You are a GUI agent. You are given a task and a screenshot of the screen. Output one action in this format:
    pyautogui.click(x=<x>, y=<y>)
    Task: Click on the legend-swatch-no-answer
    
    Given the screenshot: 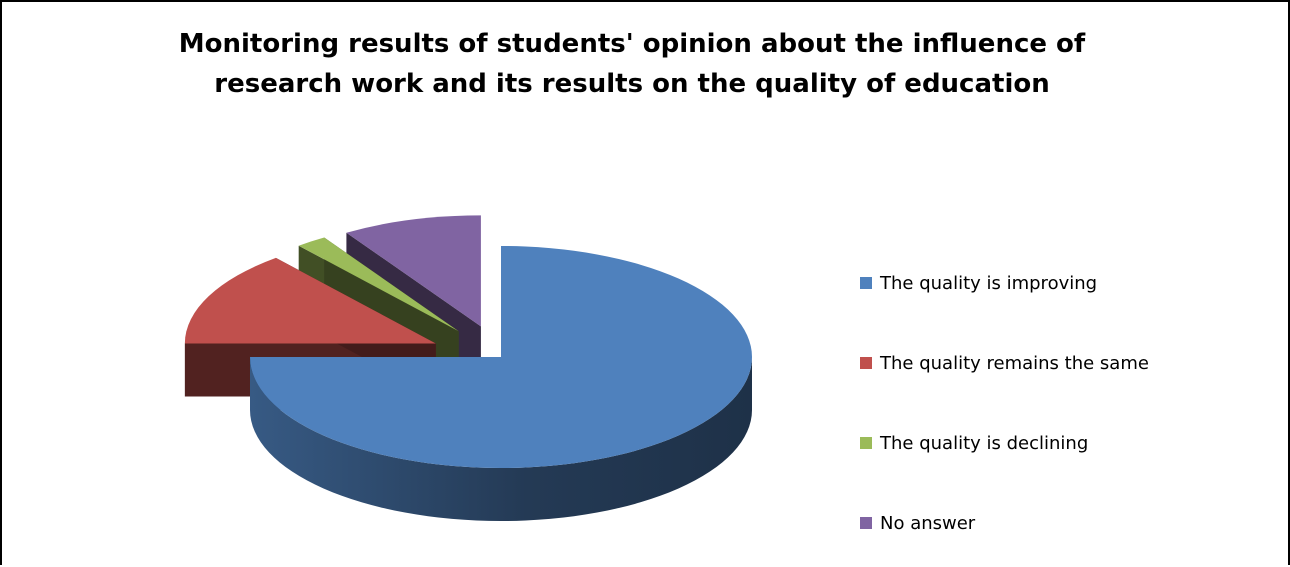 What is the action you would take?
    pyautogui.click(x=866, y=523)
    